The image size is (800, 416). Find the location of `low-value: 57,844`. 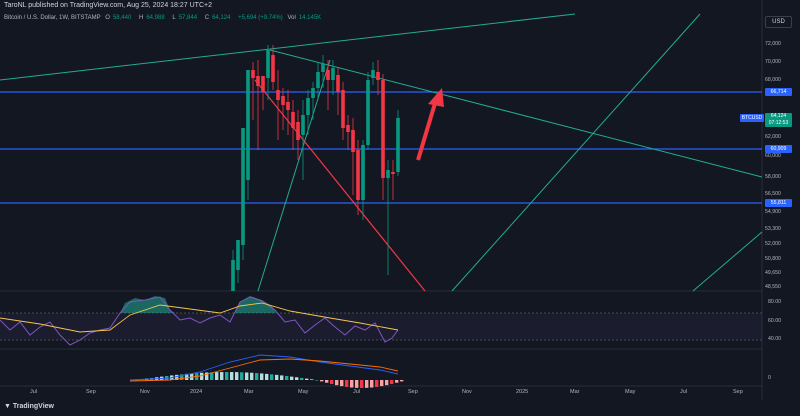

low-value: 57,844 is located at coordinates (188, 18).